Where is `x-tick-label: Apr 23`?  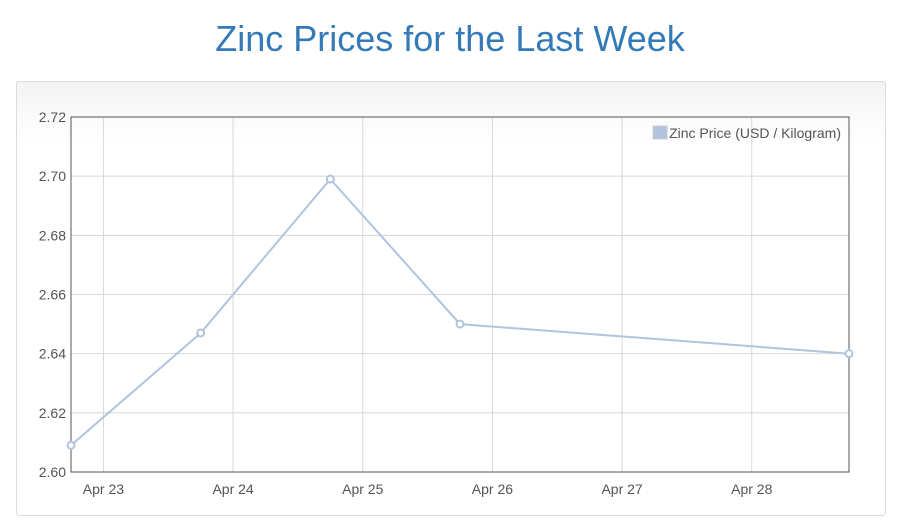 x-tick-label: Apr 23 is located at coordinates (103, 489).